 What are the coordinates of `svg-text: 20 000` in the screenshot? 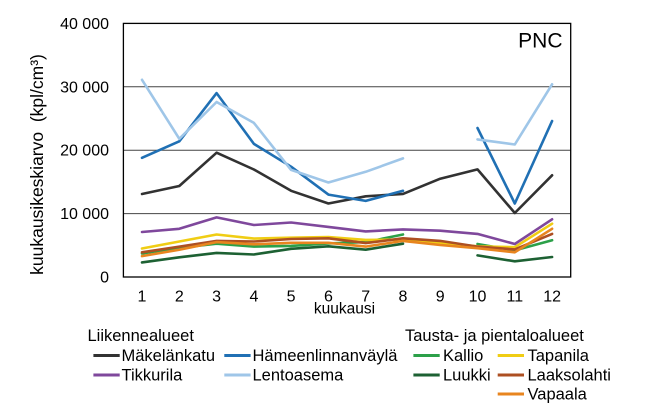 It's located at (84, 151).